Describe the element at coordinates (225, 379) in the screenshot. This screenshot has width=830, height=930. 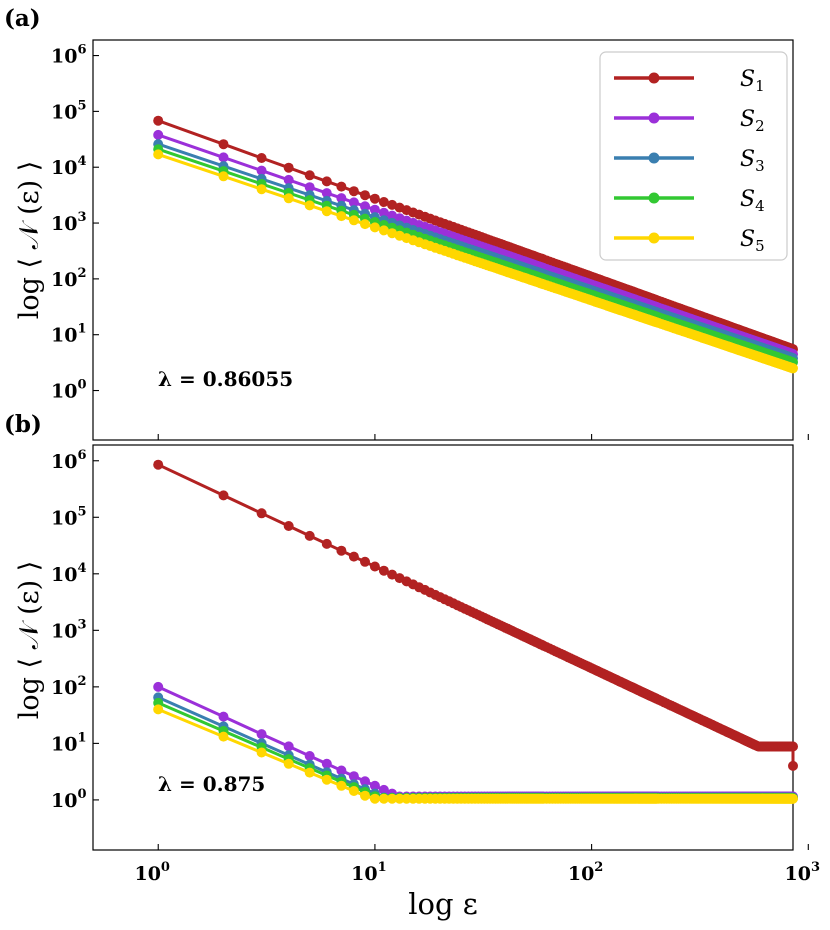
I see `lambda-annotation-a: λ = 0.86055` at that location.